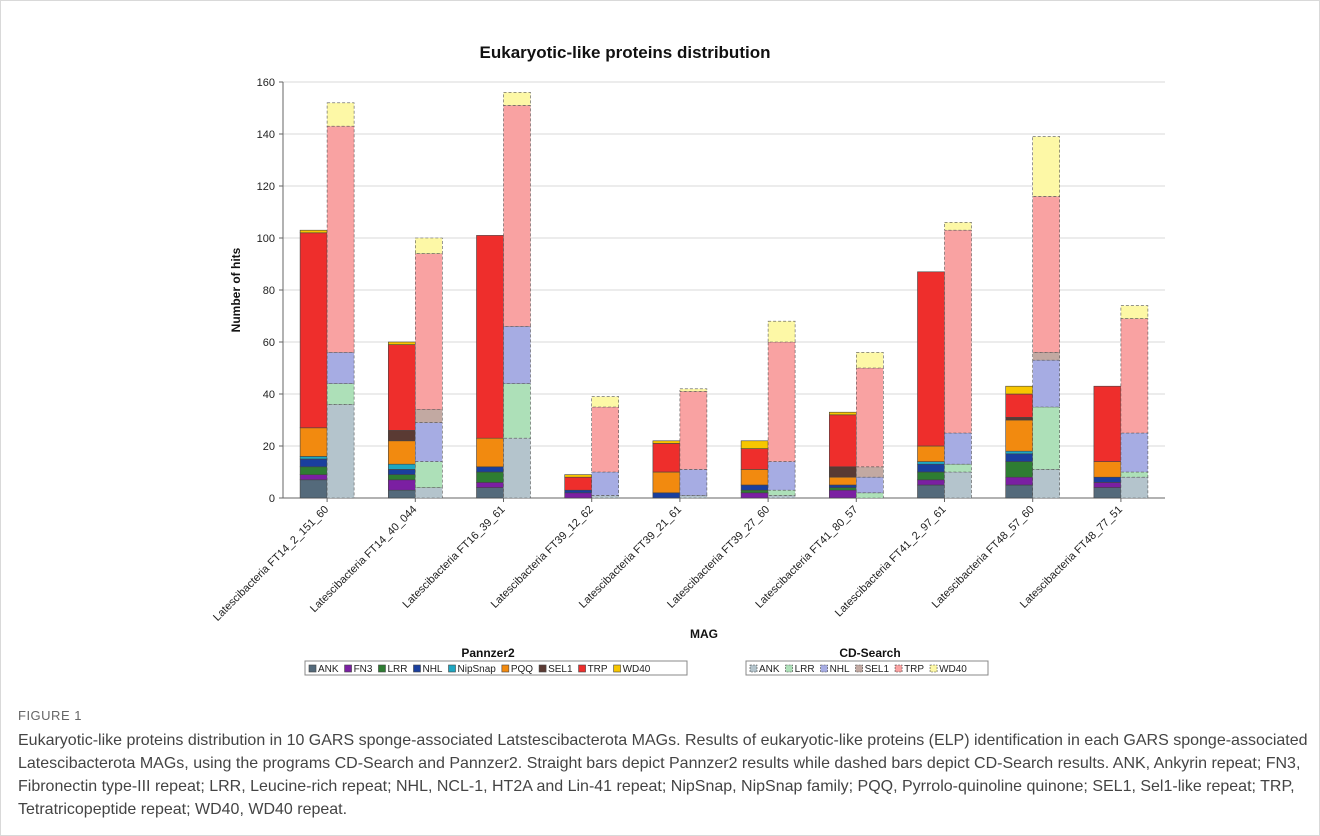 The image size is (1320, 836). Describe the element at coordinates (266, 83) in the screenshot. I see `y-tick-label: 160` at that location.